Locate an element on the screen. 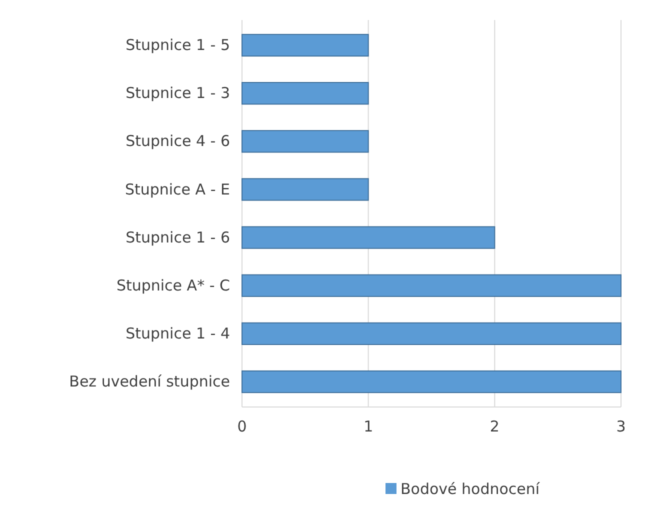 This screenshot has width=651, height=507. y-tick-label: Stupnice A - E is located at coordinates (177, 189).